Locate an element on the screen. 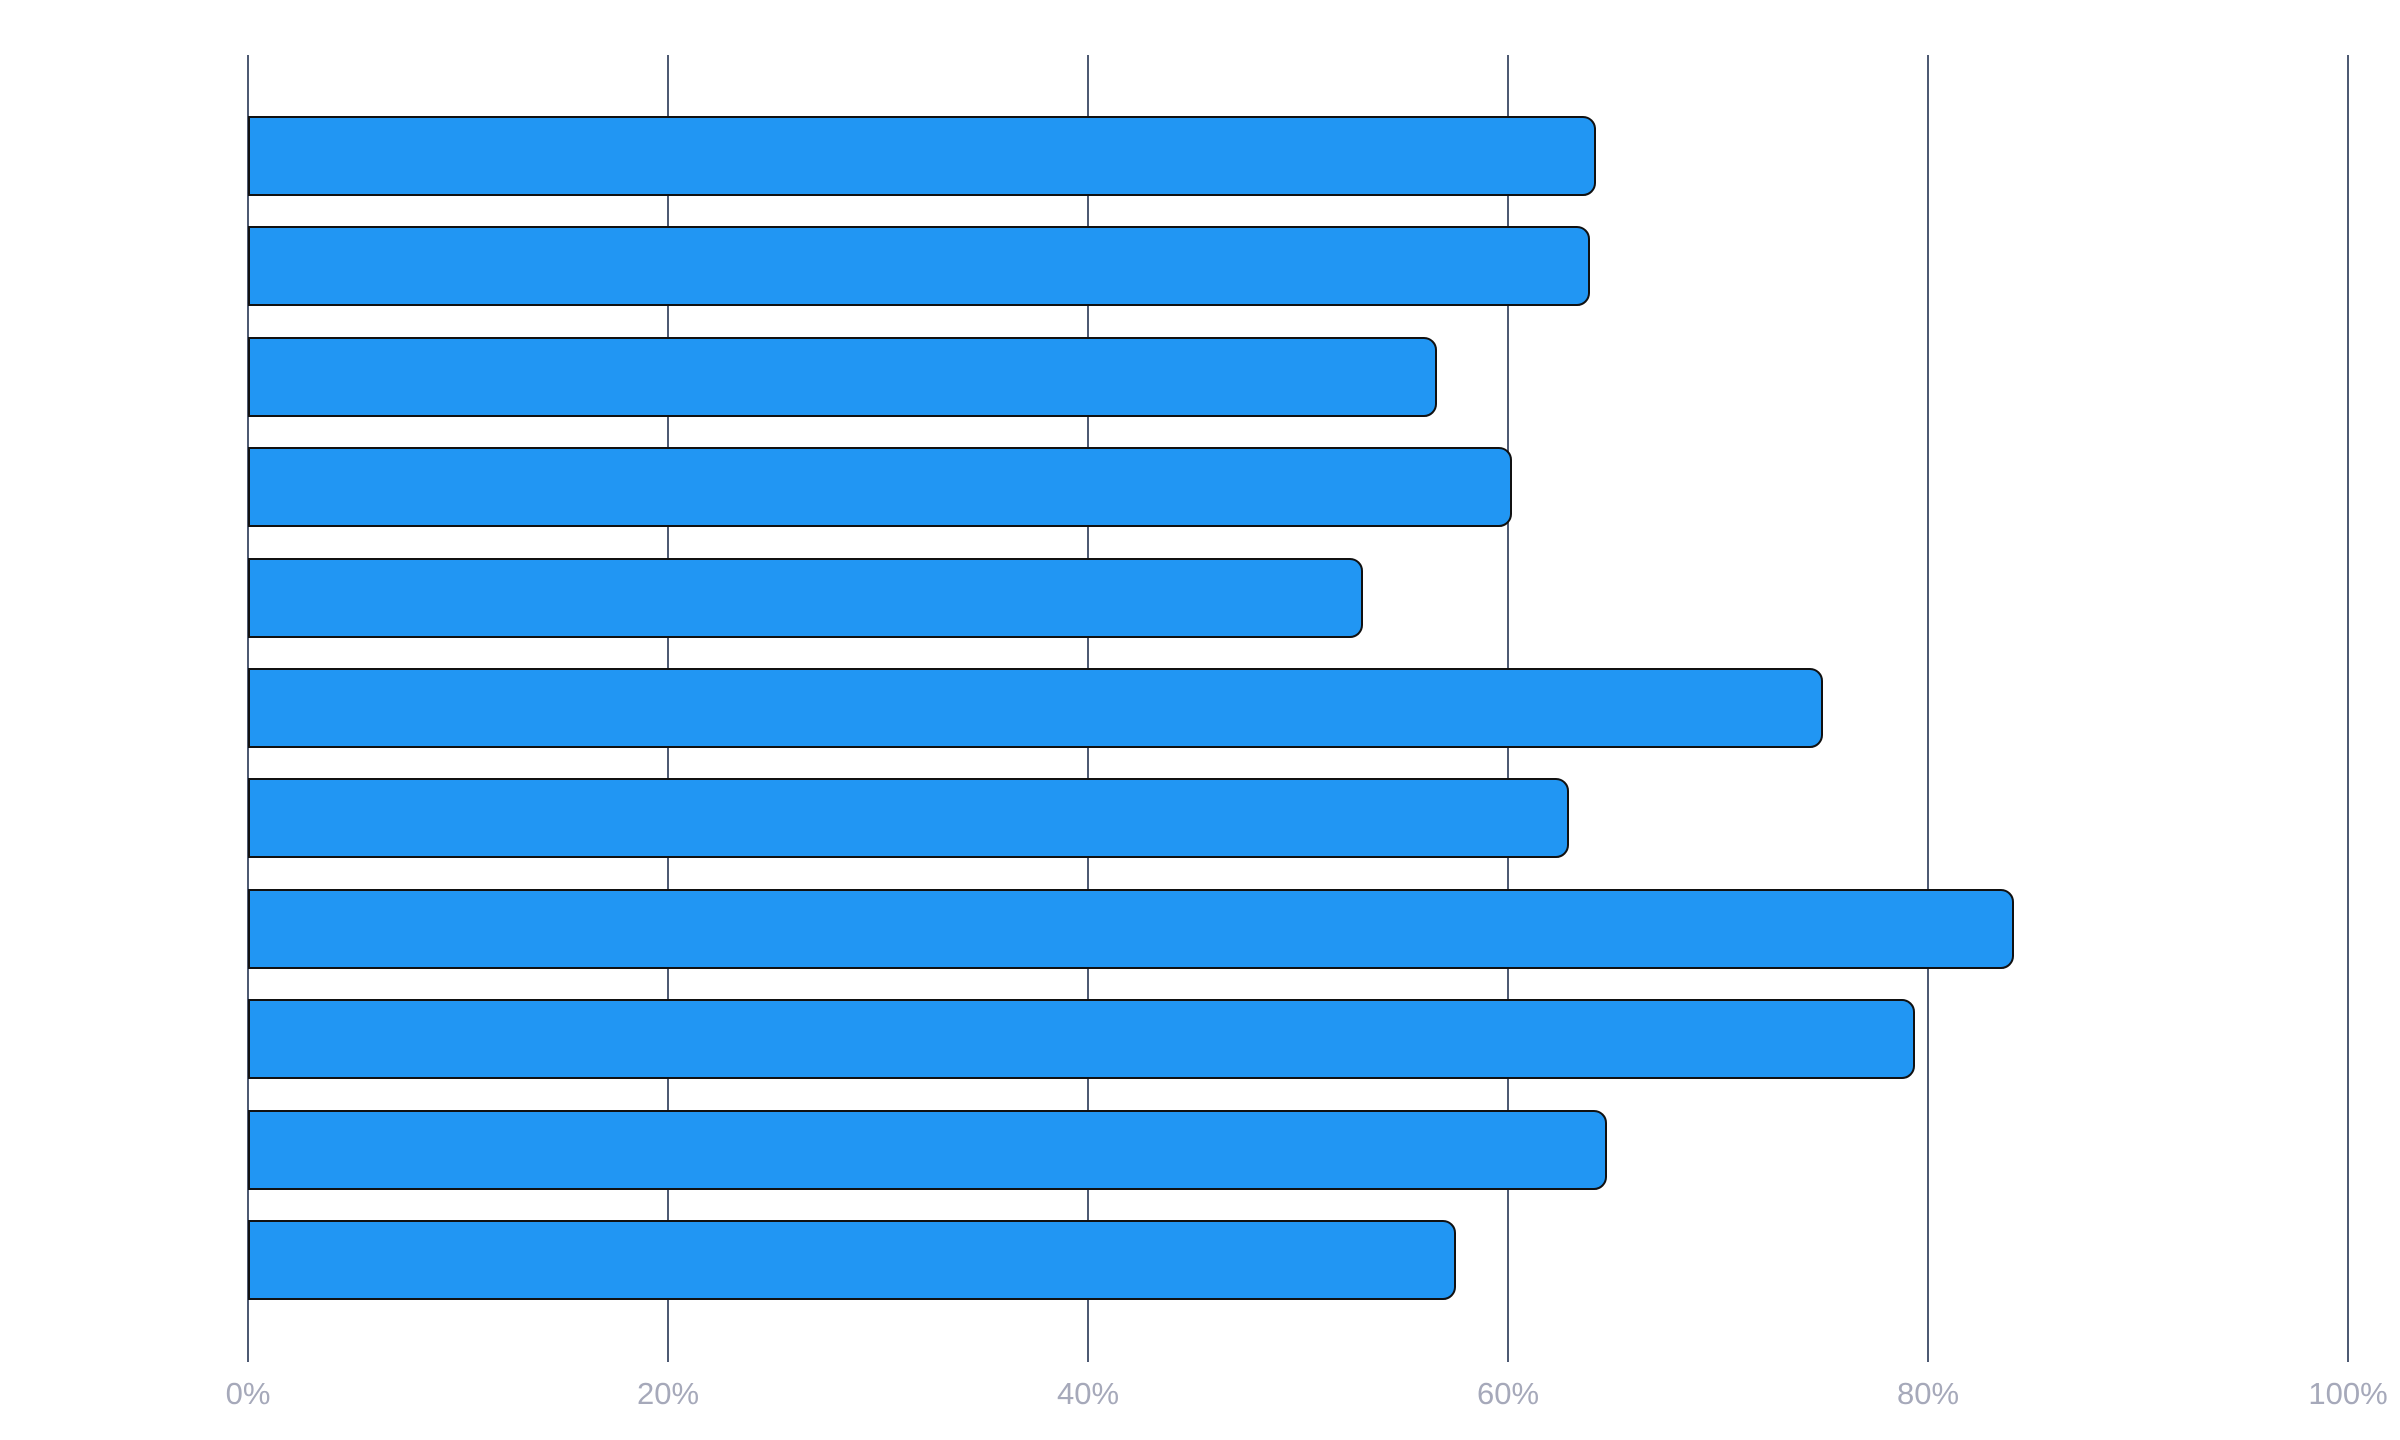 This screenshot has height=1440, width=2400. x-axis-tick-label: 100% is located at coordinates (2348, 1393).